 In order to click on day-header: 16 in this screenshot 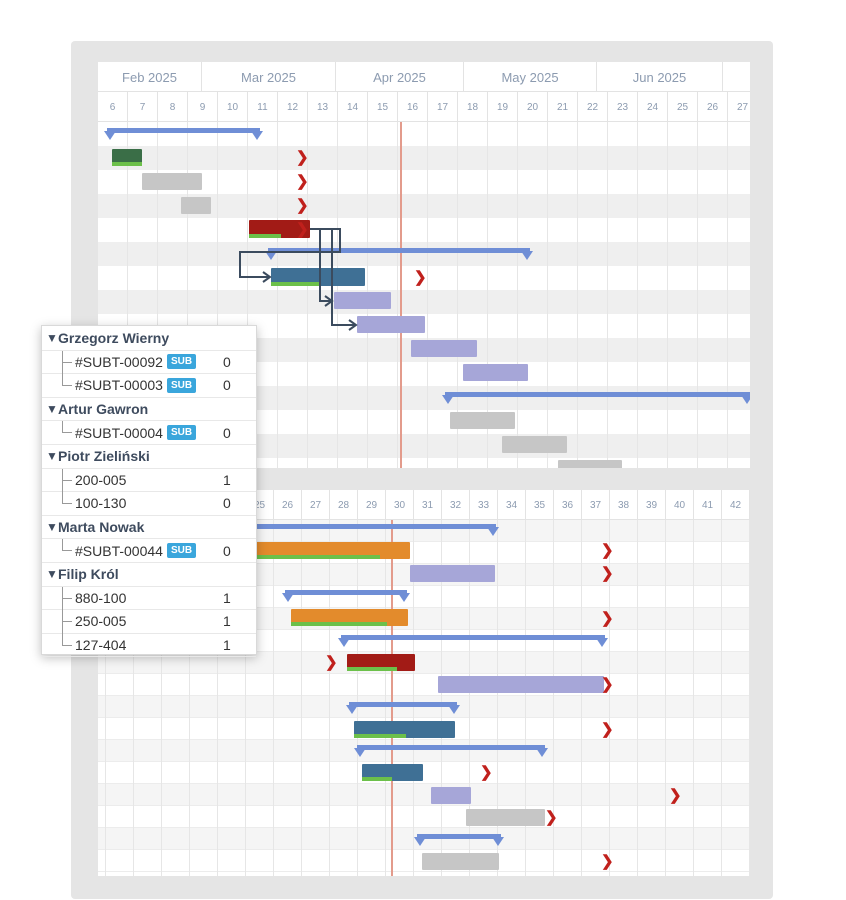, I will do `click(413, 107)`.